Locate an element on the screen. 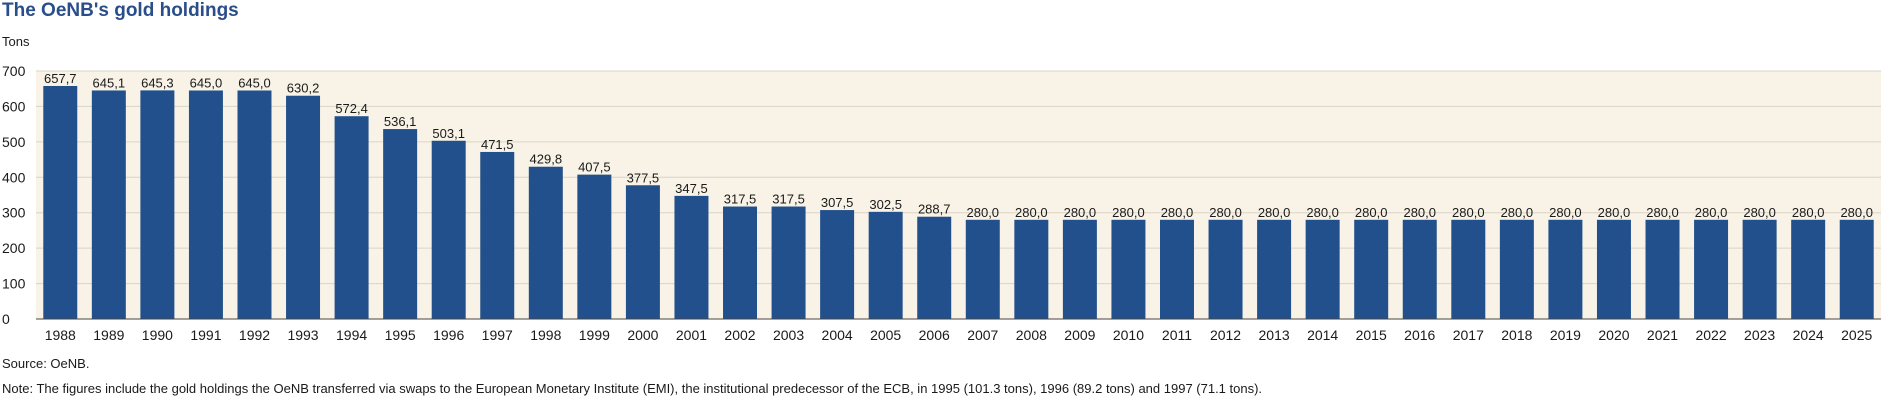 Image resolution: width=1884 pixels, height=403 pixels. x-tick-label: 1988 is located at coordinates (60, 335).